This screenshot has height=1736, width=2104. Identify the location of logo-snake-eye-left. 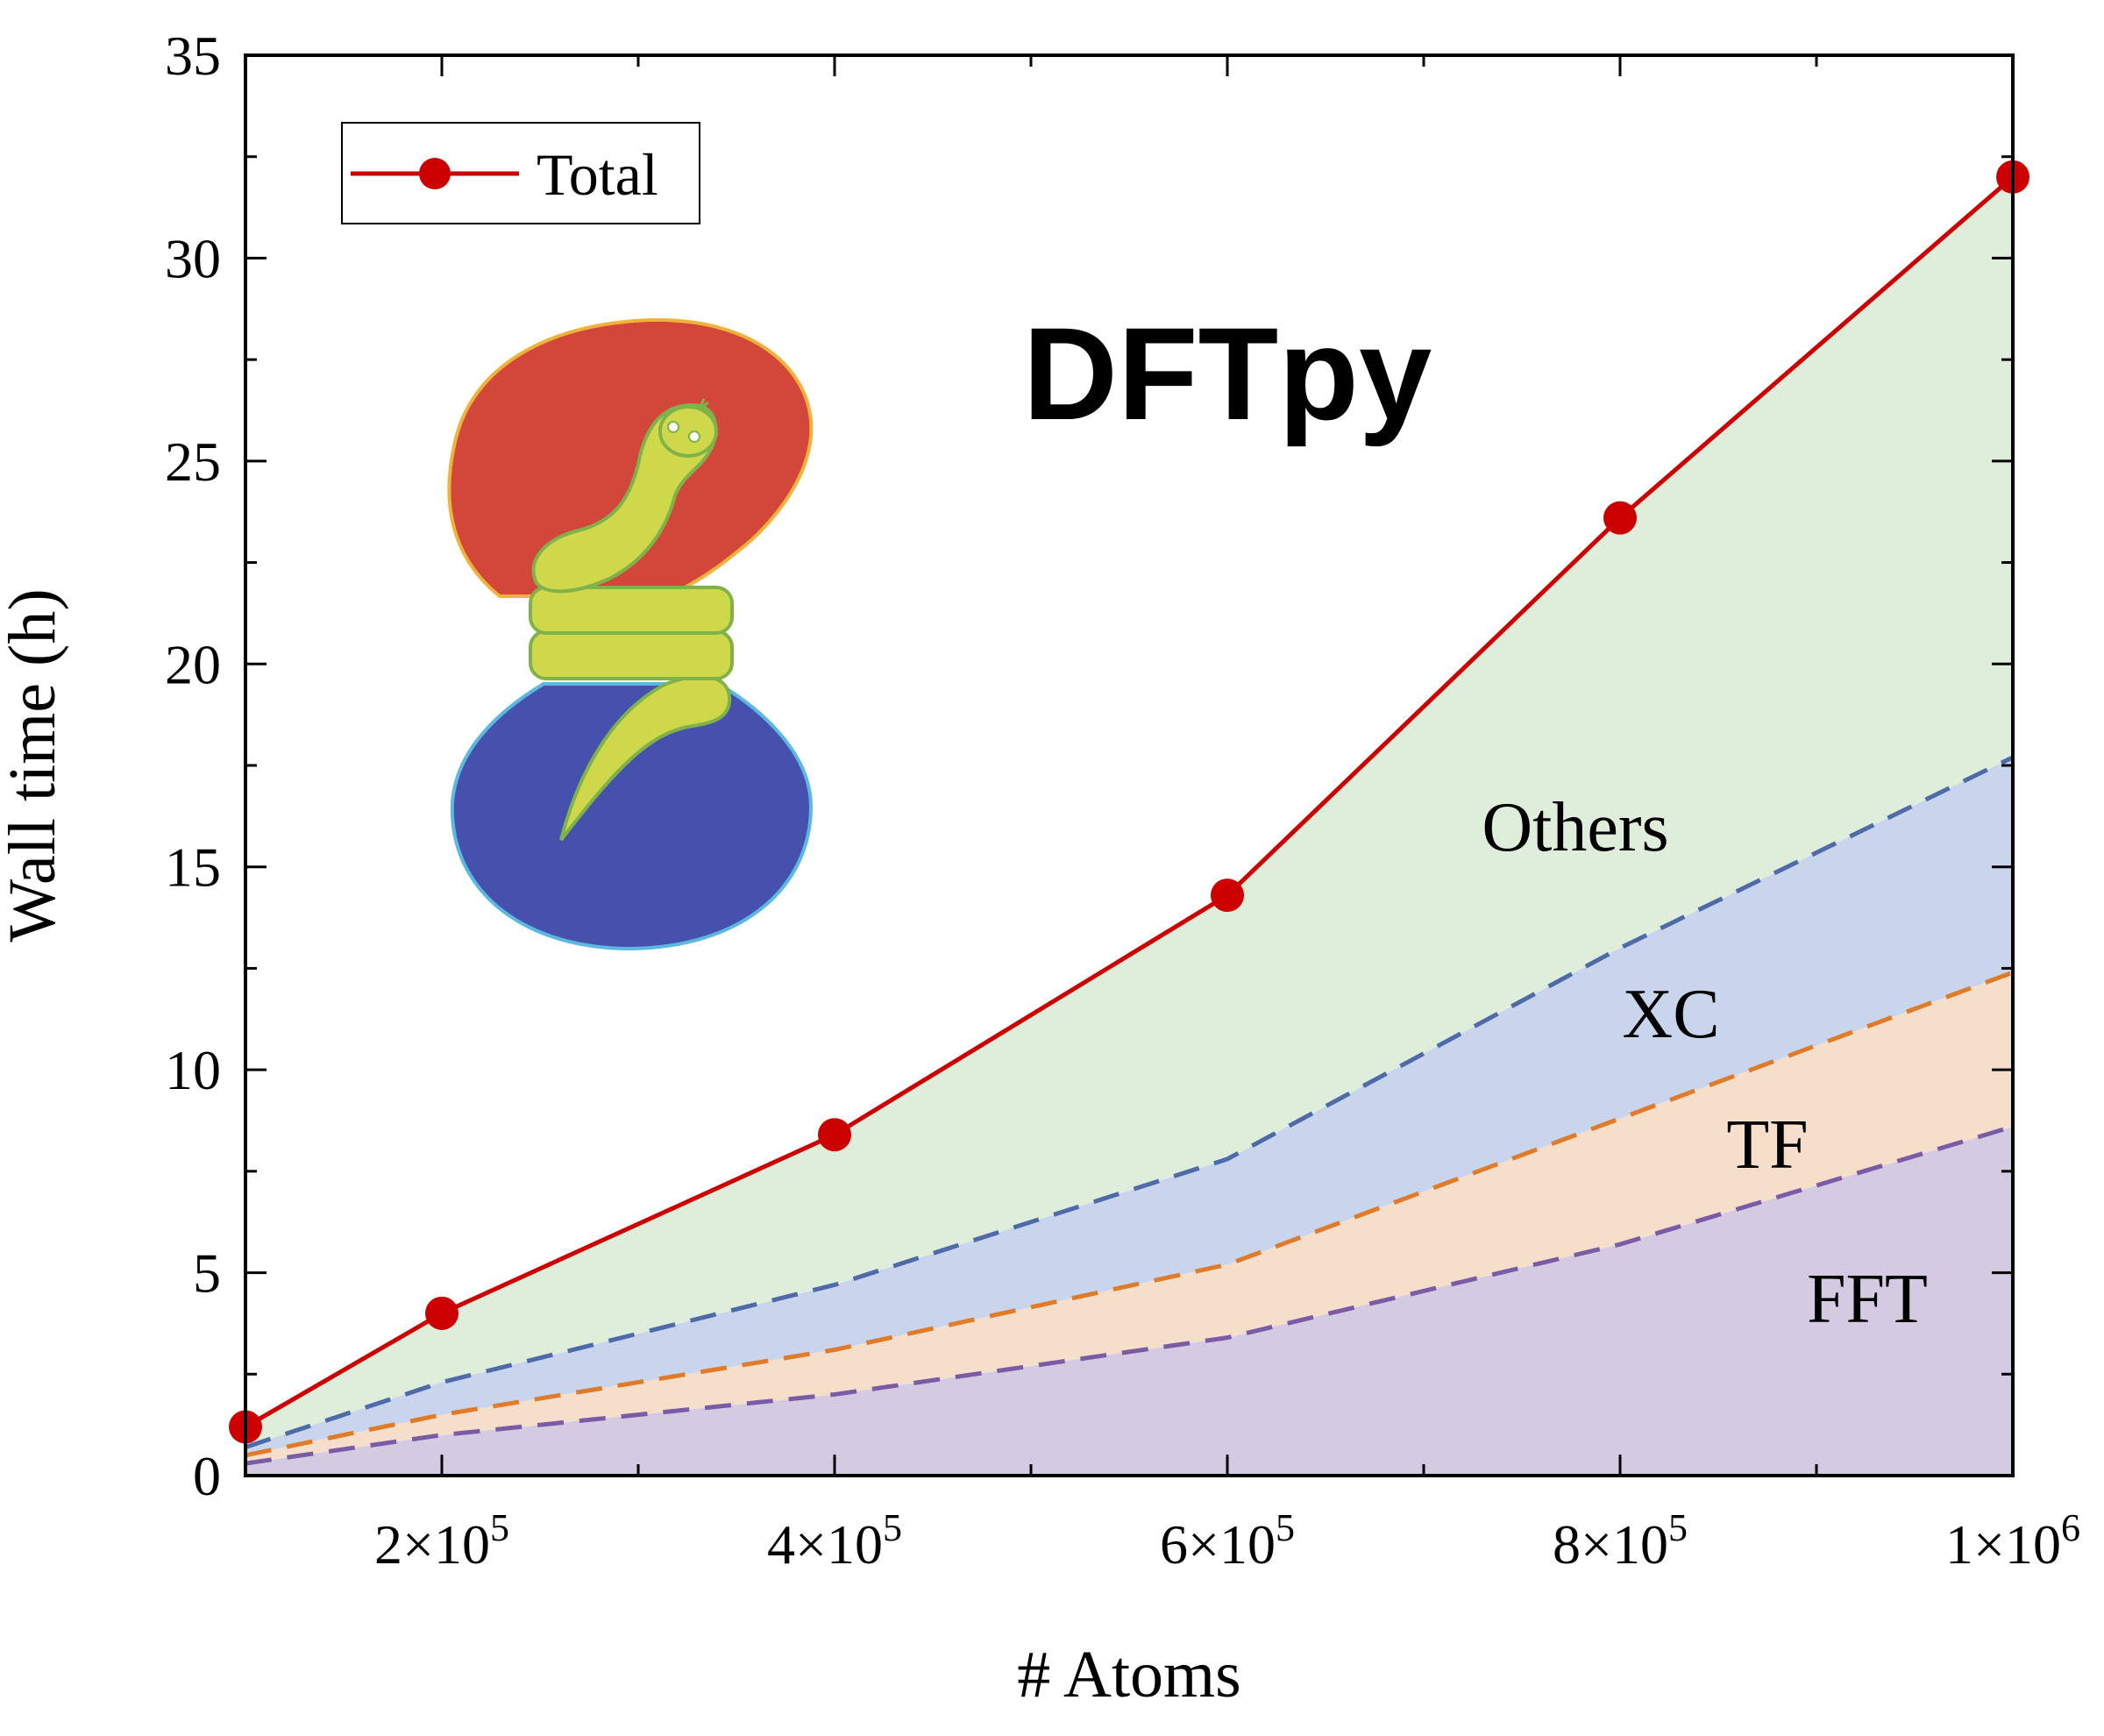
(673, 427).